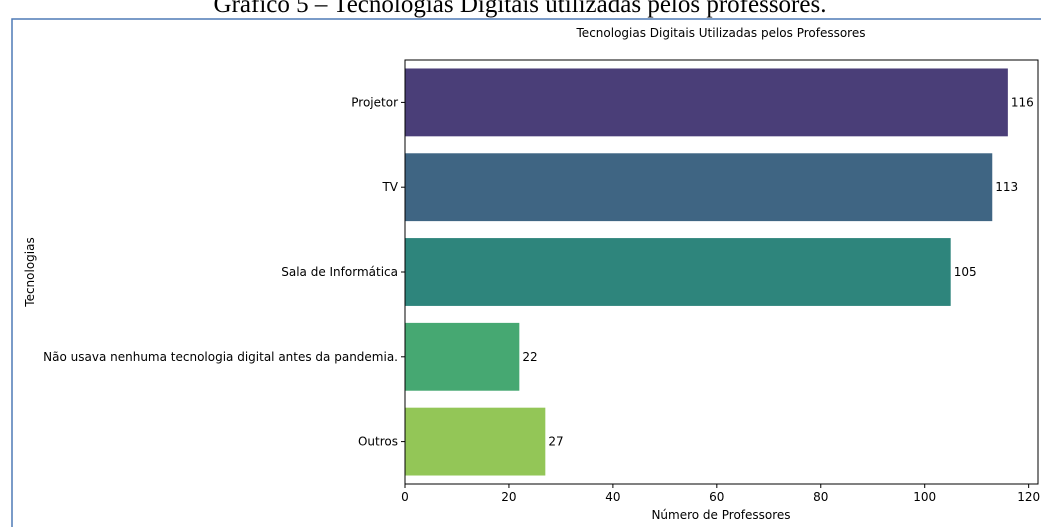 The width and height of the screenshot is (1041, 527). I want to click on x-tick-label: 100, so click(924, 497).